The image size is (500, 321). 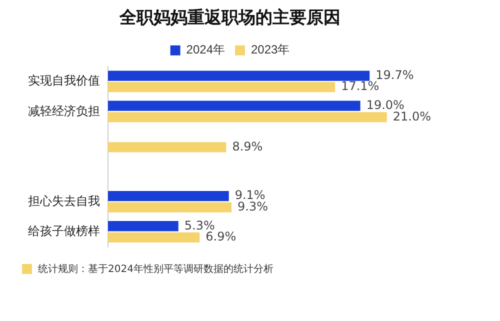 What do you see at coordinates (412, 116) in the screenshot?
I see `data-label: 21.0%` at bounding box center [412, 116].